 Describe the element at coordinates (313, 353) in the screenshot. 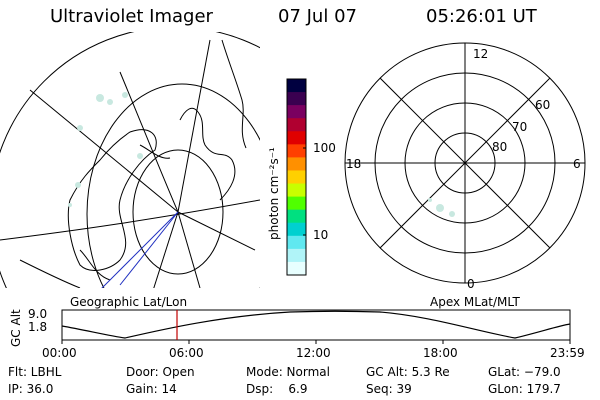

I see `strip-time-tick: 12:00` at that location.